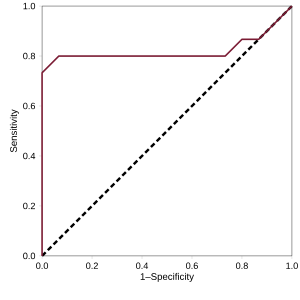  What do you see at coordinates (29, 56) in the screenshot?
I see `y-tick-label: 0.8` at bounding box center [29, 56].